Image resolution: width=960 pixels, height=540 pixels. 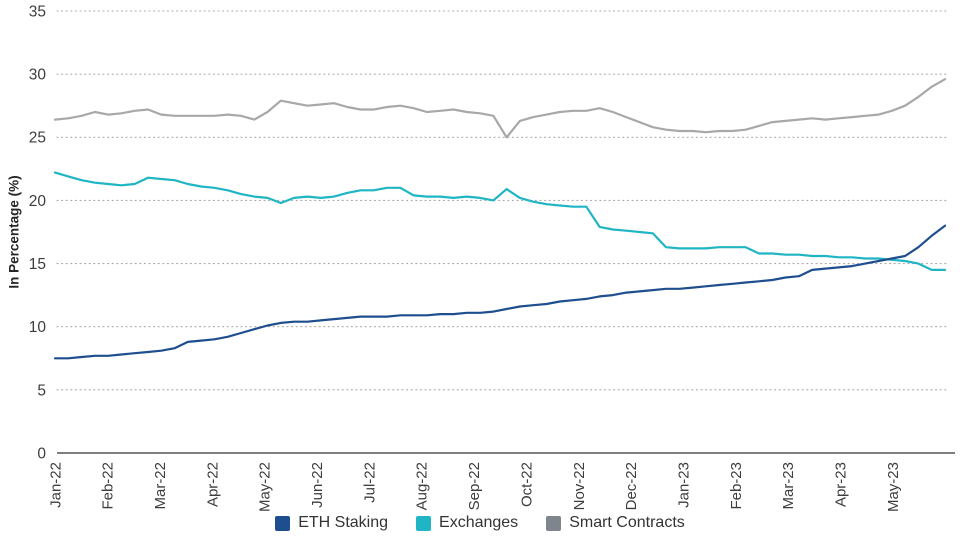 What do you see at coordinates (41, 390) in the screenshot?
I see `y-tick-label: 5` at bounding box center [41, 390].